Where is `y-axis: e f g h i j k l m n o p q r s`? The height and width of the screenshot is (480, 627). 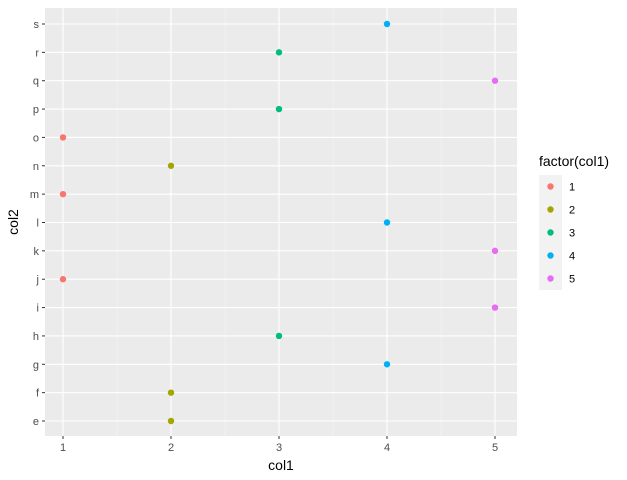 y-axis: e f g h i j k l m n o p q r s is located at coordinates (37, 223).